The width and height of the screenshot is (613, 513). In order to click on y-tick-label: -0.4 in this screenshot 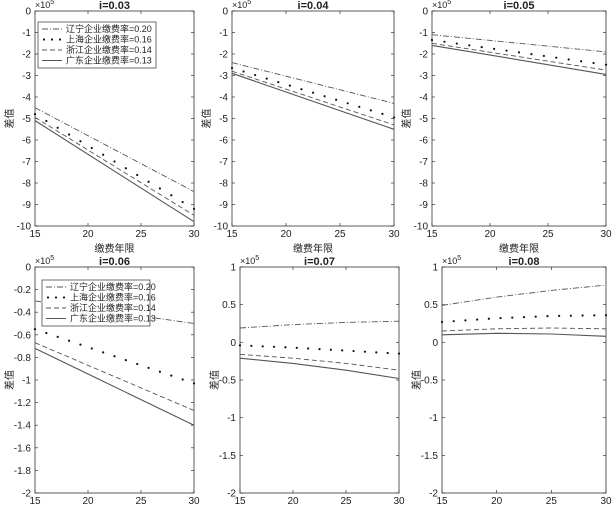, I will do `click(23, 313)`.